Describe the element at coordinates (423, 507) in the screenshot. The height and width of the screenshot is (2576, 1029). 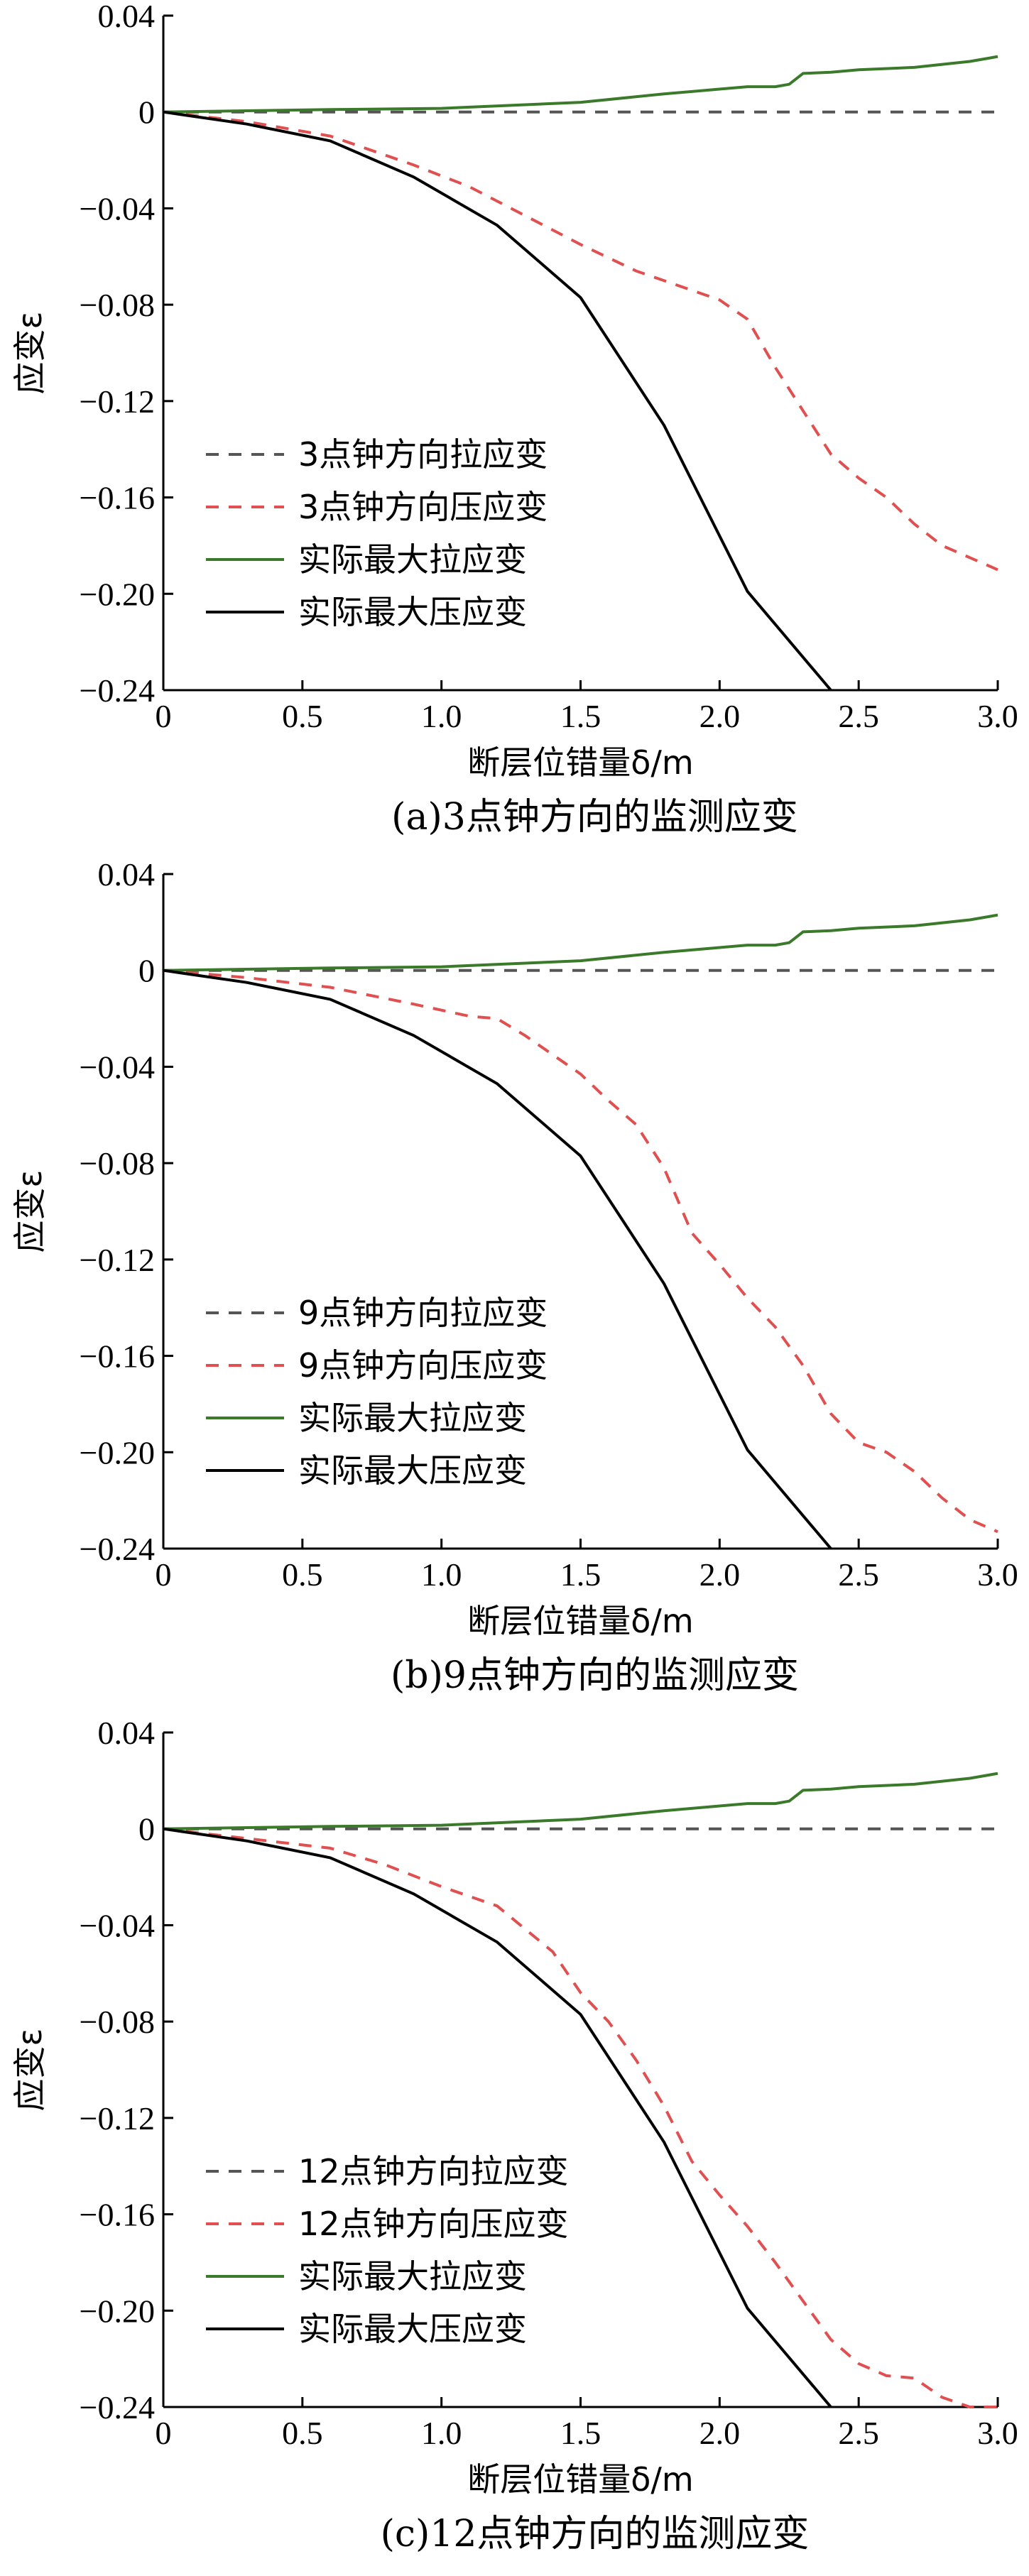
I see `legend-label: 3点钟方向压应变` at that location.